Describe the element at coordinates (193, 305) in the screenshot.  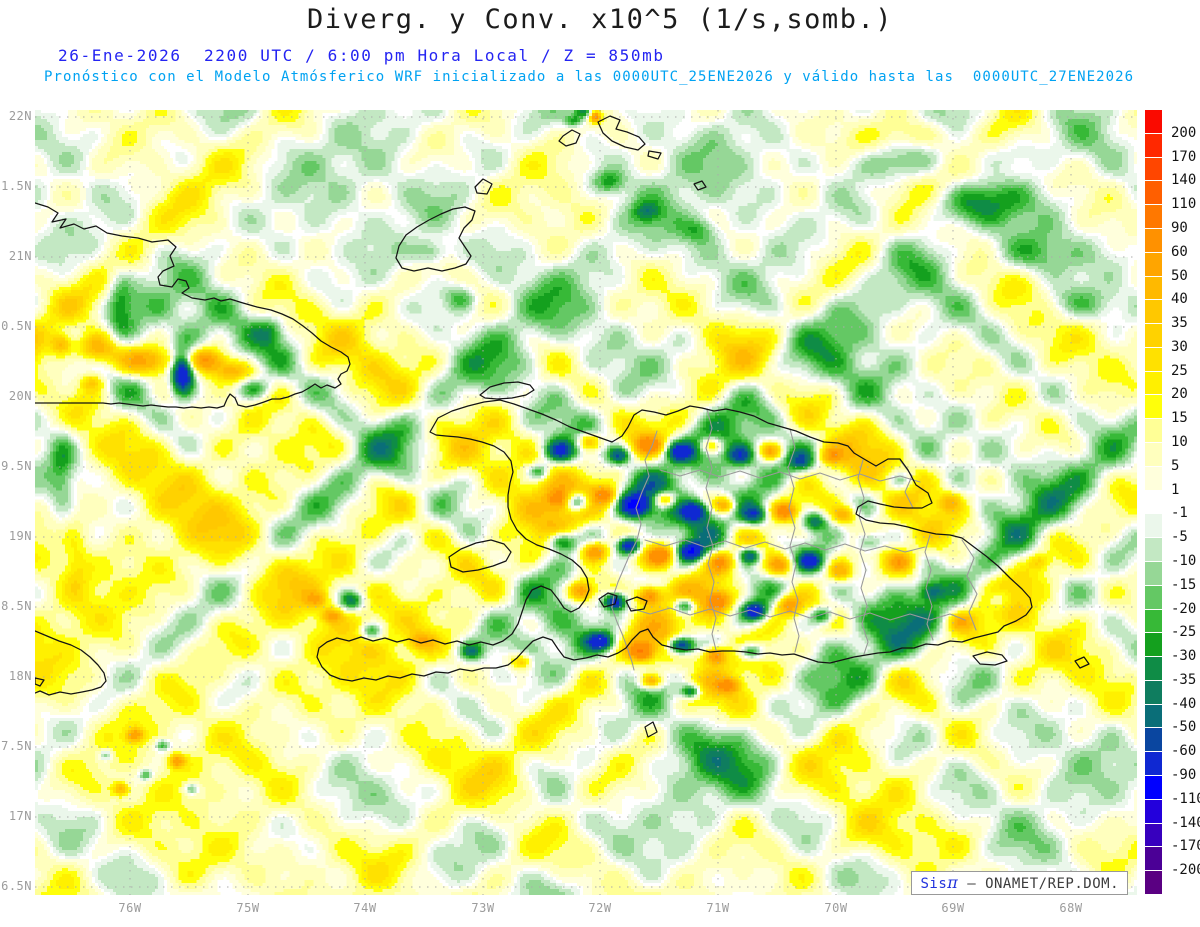
I see `coastline-cuba` at that location.